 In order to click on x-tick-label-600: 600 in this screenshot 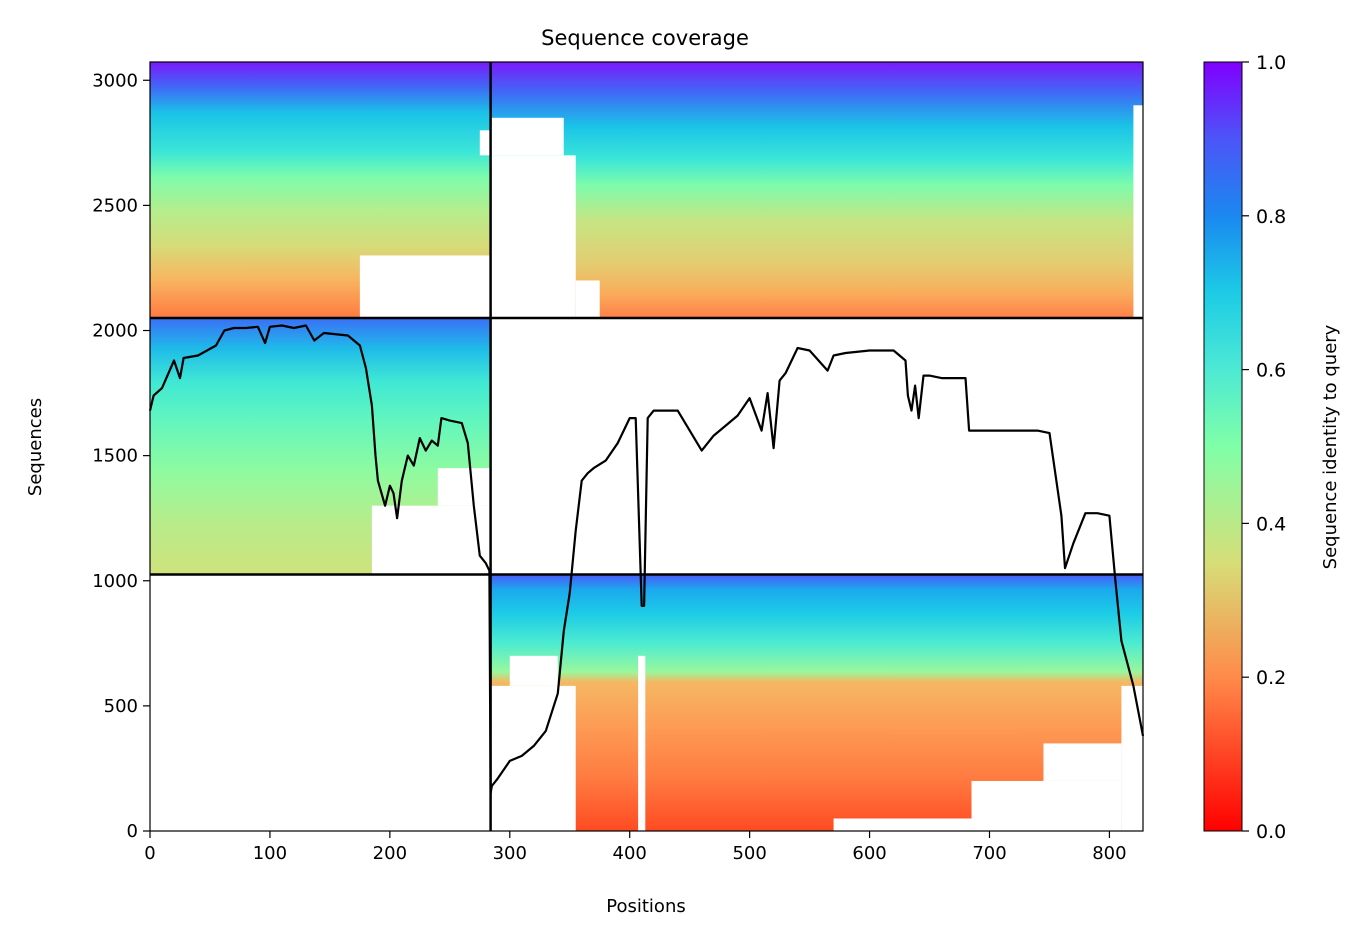, I will do `click(869, 853)`.